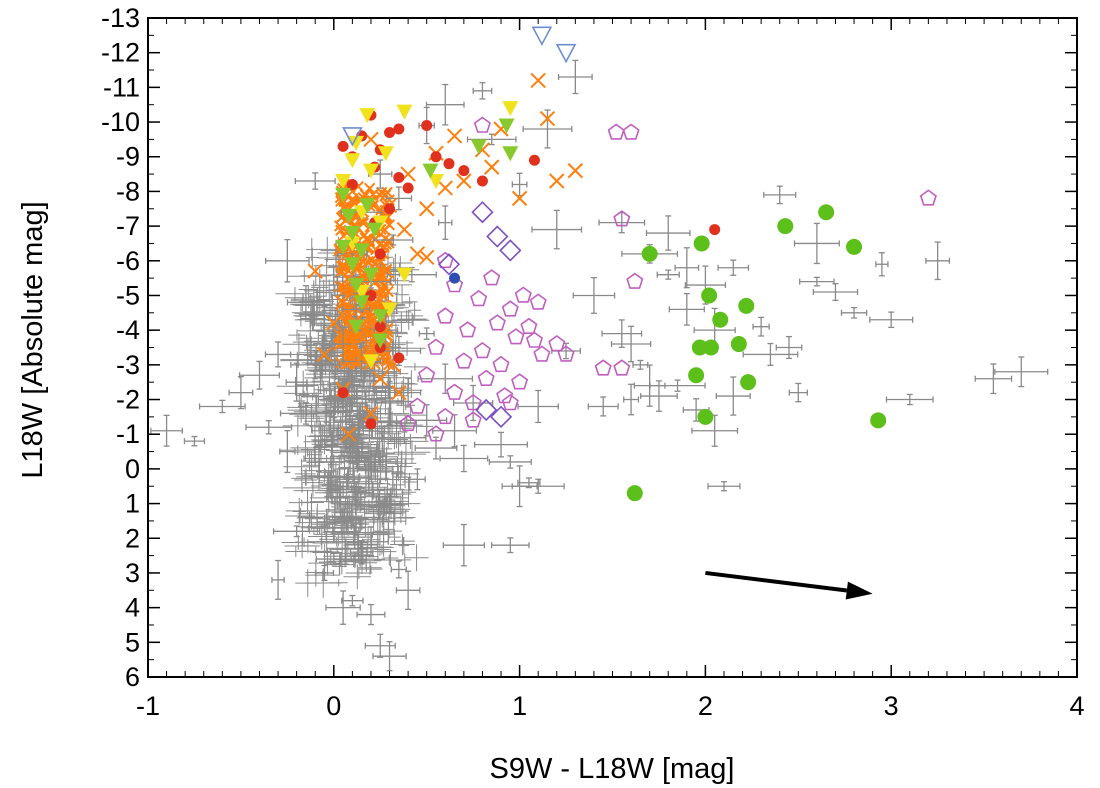  Describe the element at coordinates (455, 278) in the screenshot. I see `series-circle-blue` at that location.